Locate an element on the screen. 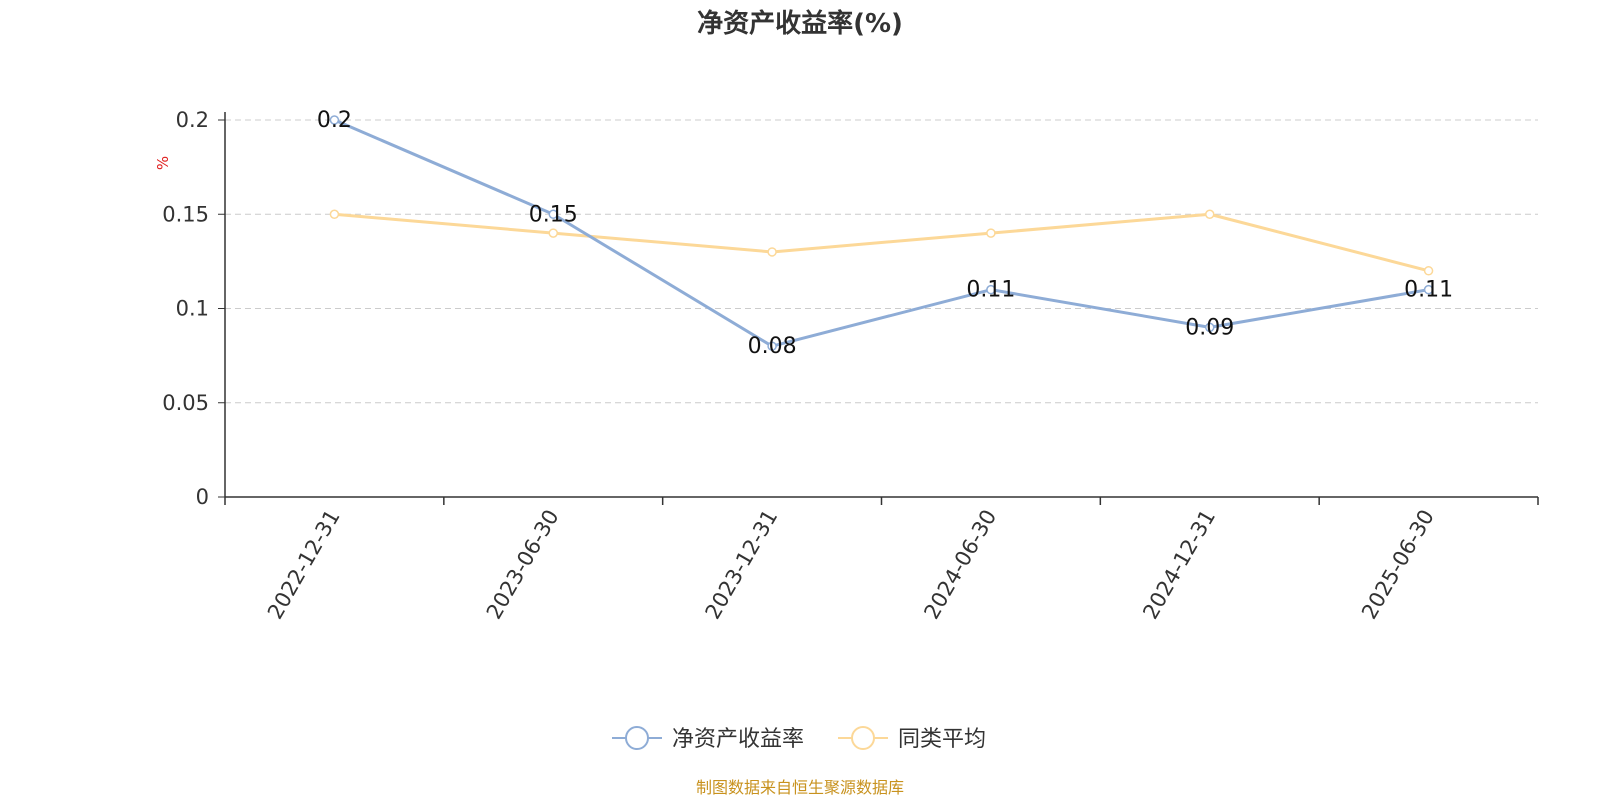  legend-item-1: 同类平均 is located at coordinates (912, 739).